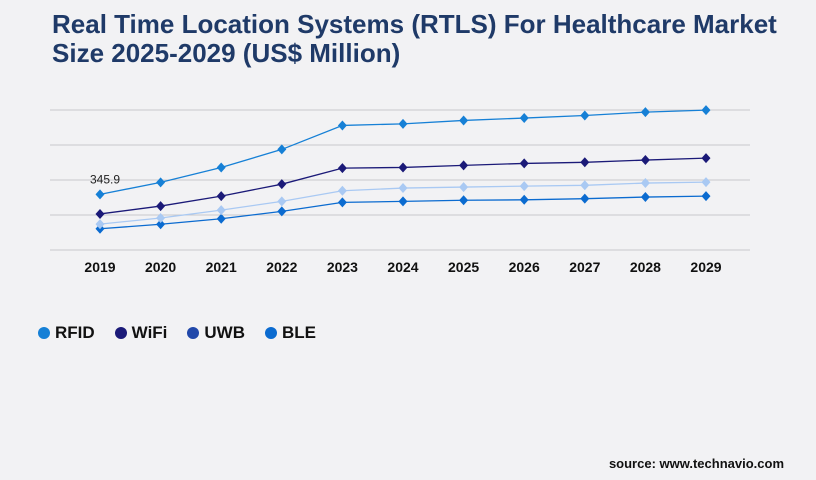 Image resolution: width=816 pixels, height=480 pixels. I want to click on legend-label: WiFi, so click(149, 332).